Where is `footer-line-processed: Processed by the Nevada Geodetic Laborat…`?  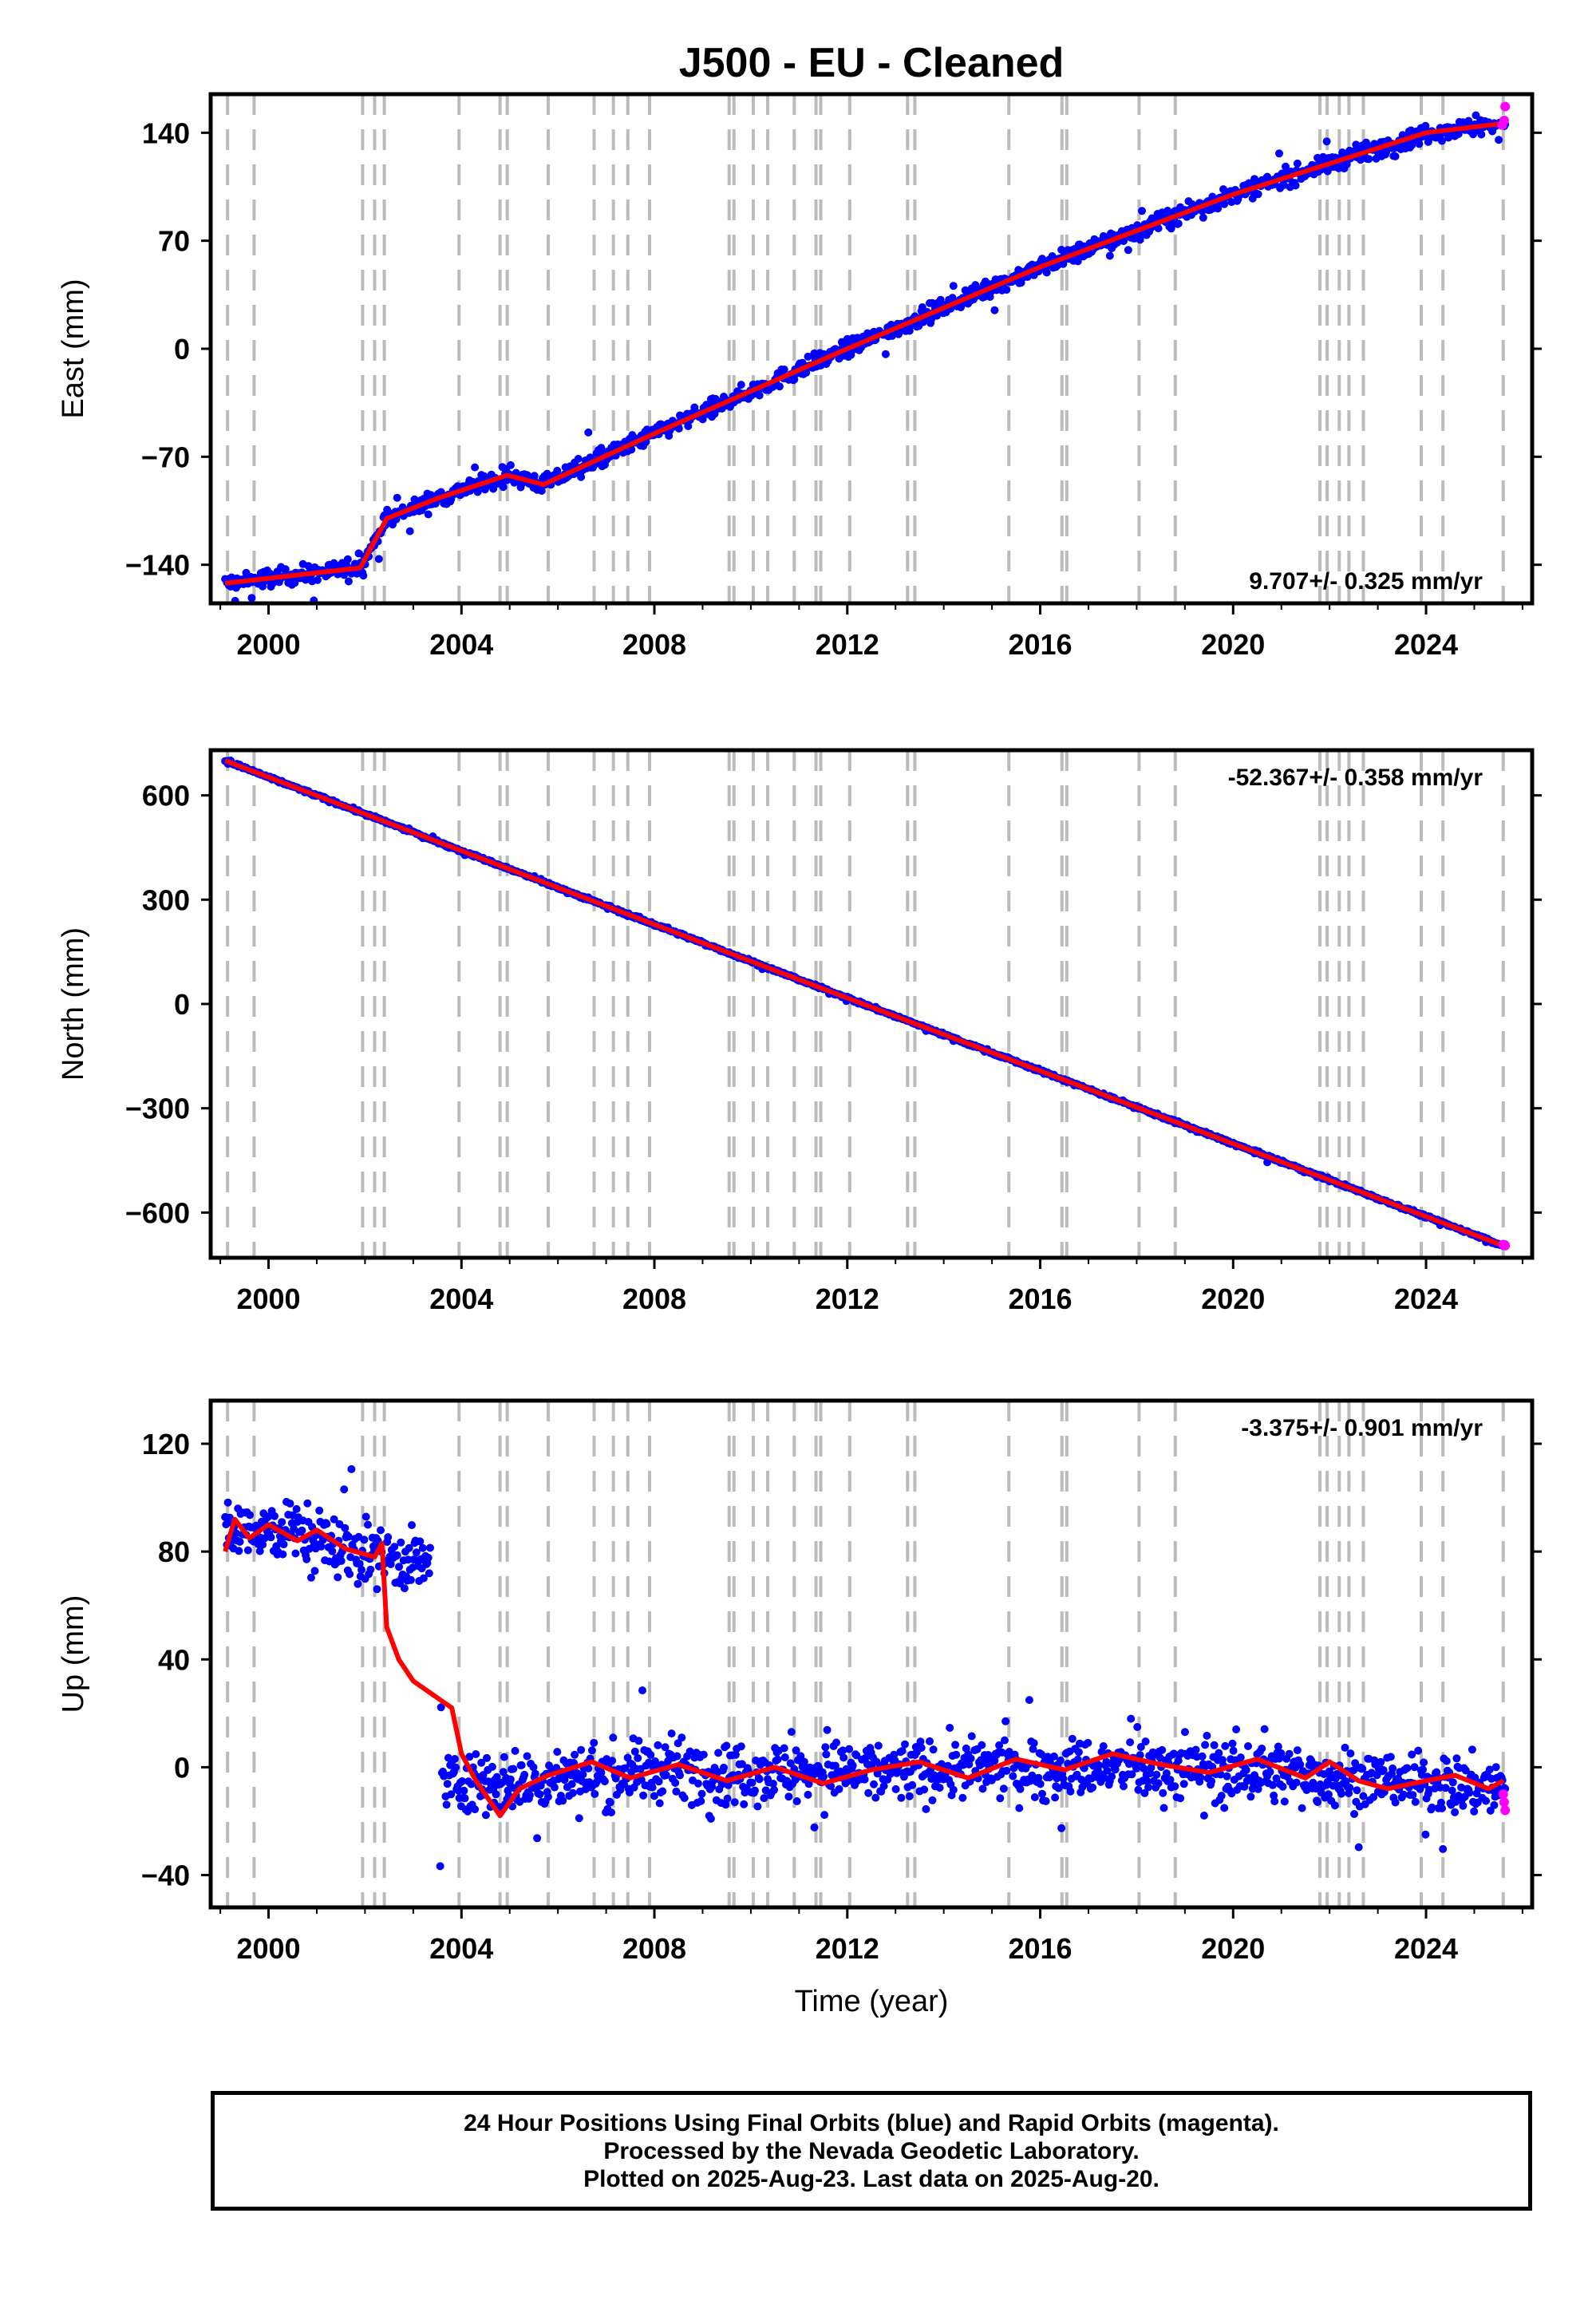
footer-line-processed: Processed by the Nevada Geodetic Laborat… is located at coordinates (871, 2151).